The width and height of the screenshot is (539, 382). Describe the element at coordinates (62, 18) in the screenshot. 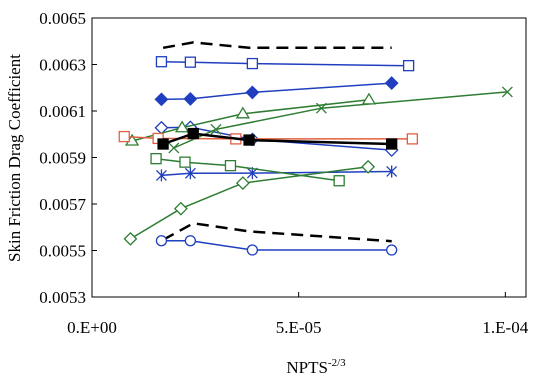

I see `y-tick-label: 0.0065` at that location.